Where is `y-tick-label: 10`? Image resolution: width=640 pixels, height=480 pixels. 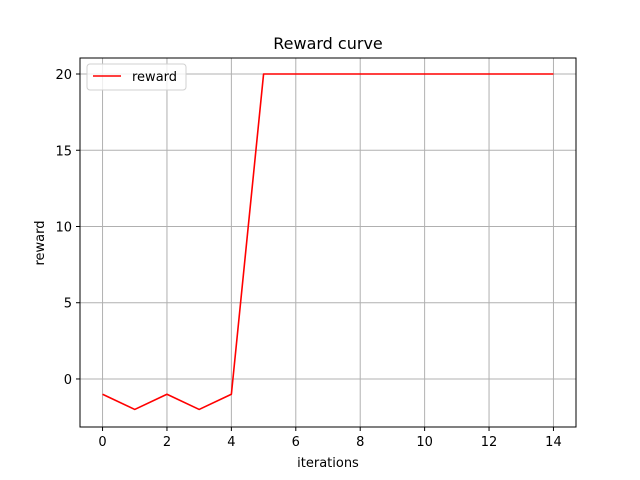
y-tick-label: 10 is located at coordinates (63, 227).